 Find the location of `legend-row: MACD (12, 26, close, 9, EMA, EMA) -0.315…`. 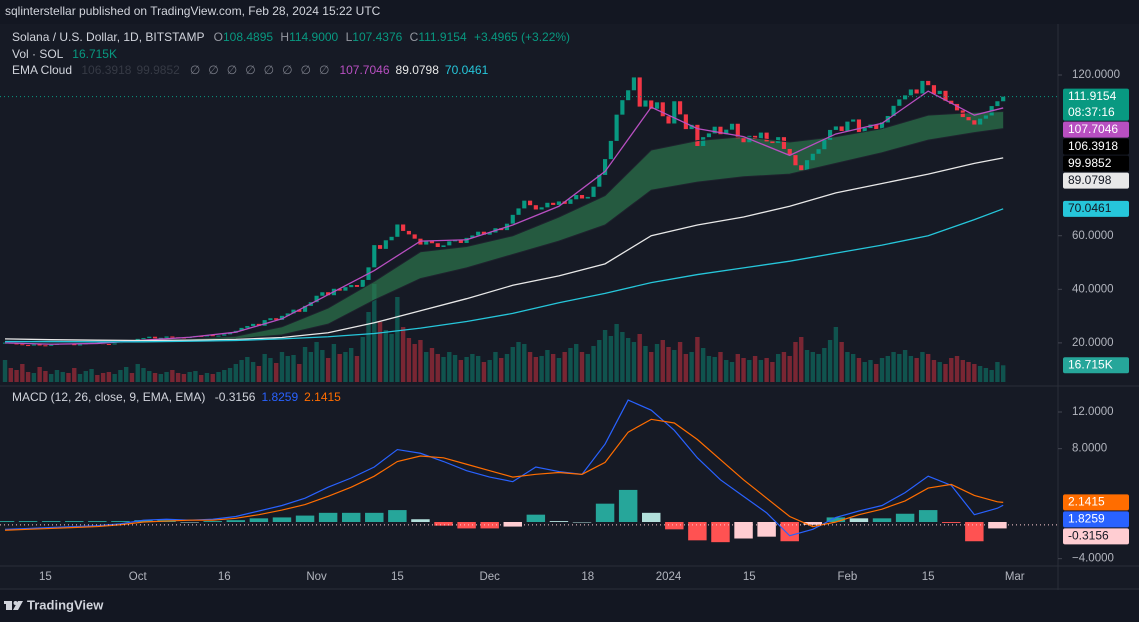

legend-row: MACD (12, 26, close, 9, EMA, EMA) -0.315… is located at coordinates (176, 397).